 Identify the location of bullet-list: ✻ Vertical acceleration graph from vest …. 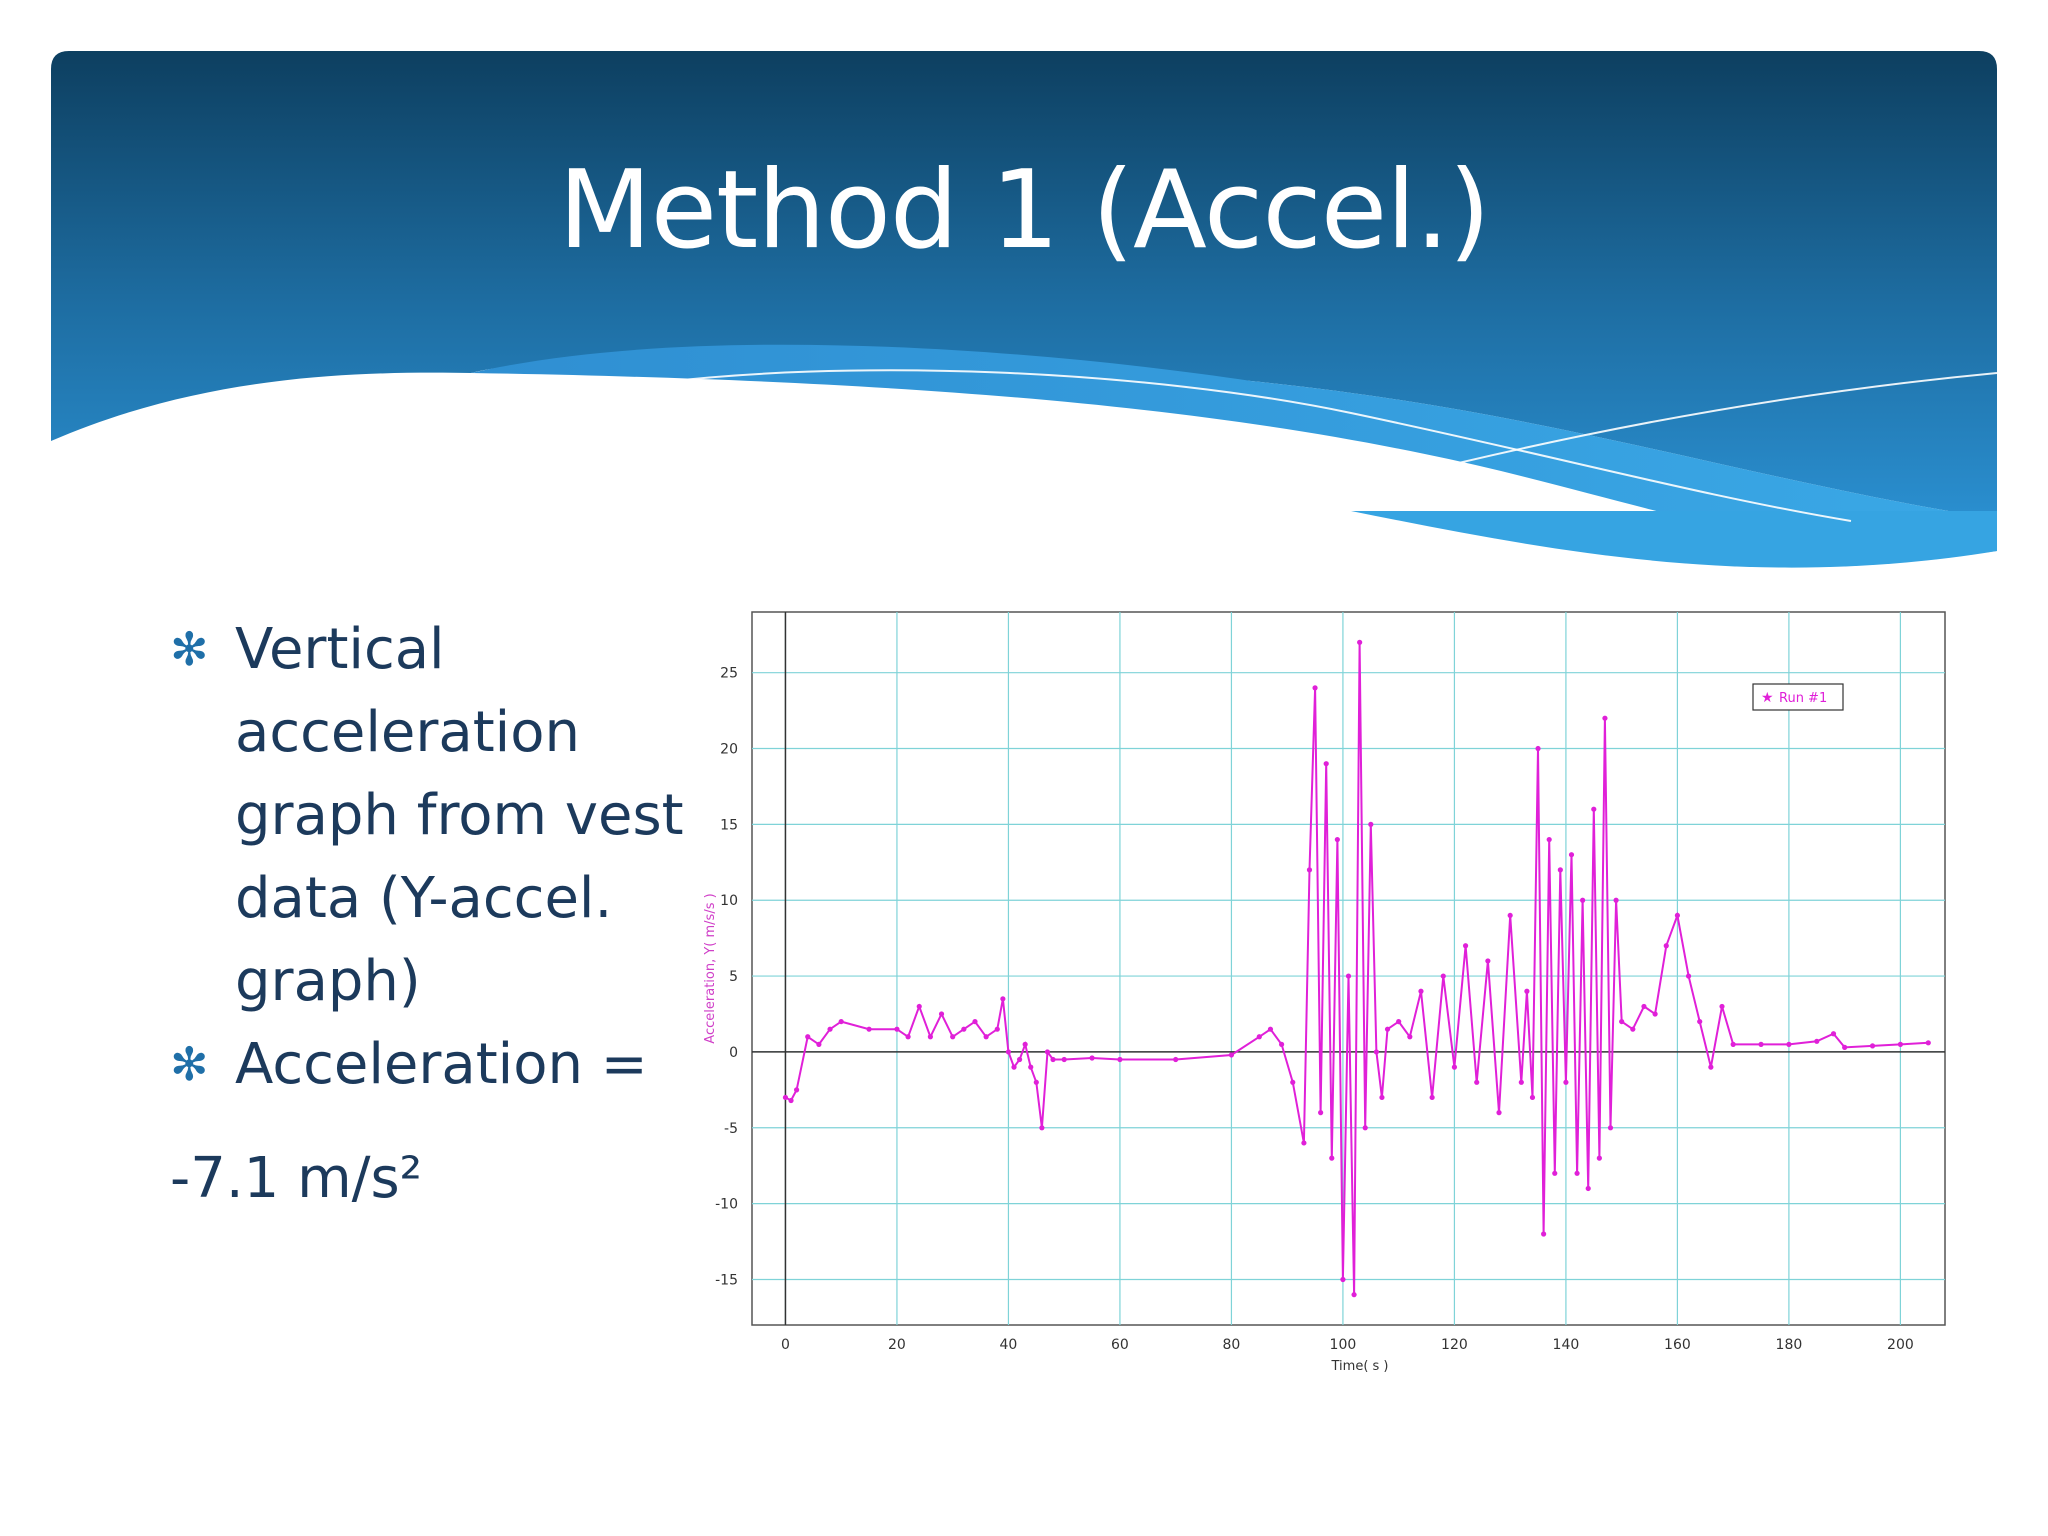
(450, 857).